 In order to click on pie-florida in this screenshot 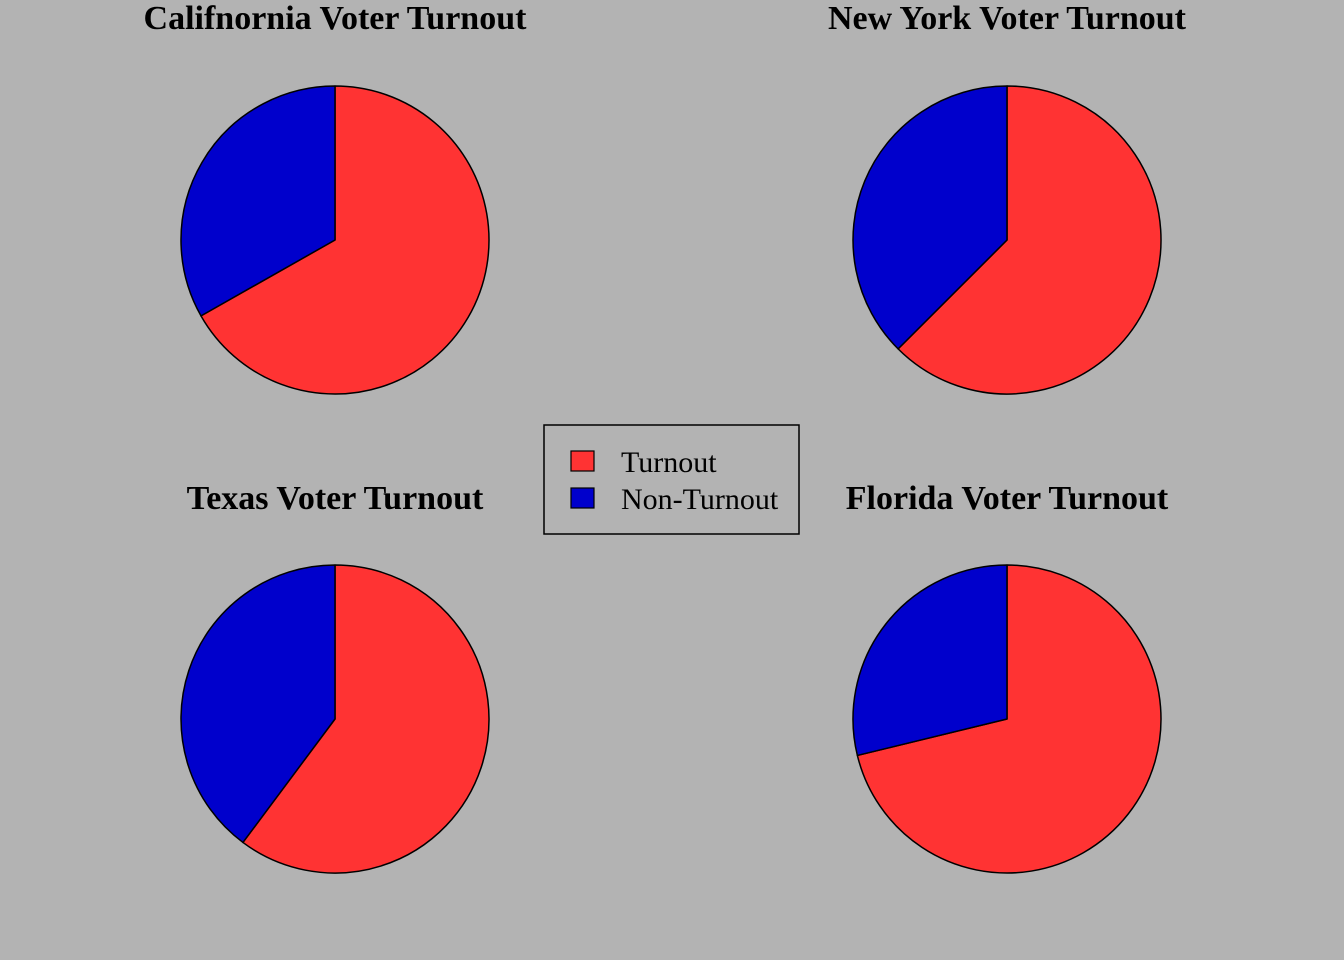, I will do `click(1007, 719)`.